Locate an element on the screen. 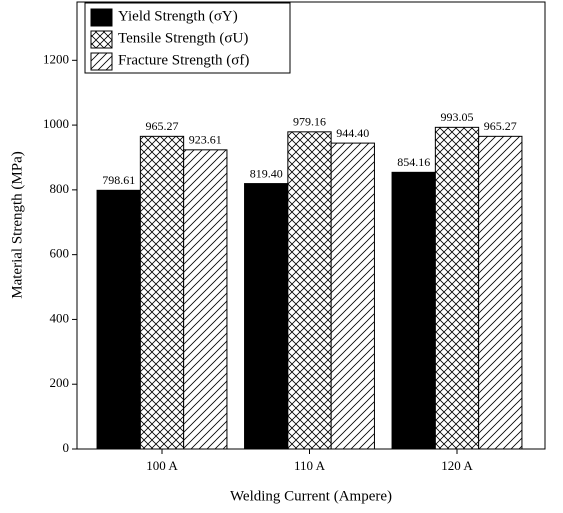  legend-label: Tensile Strength (σU) is located at coordinates (183, 38).